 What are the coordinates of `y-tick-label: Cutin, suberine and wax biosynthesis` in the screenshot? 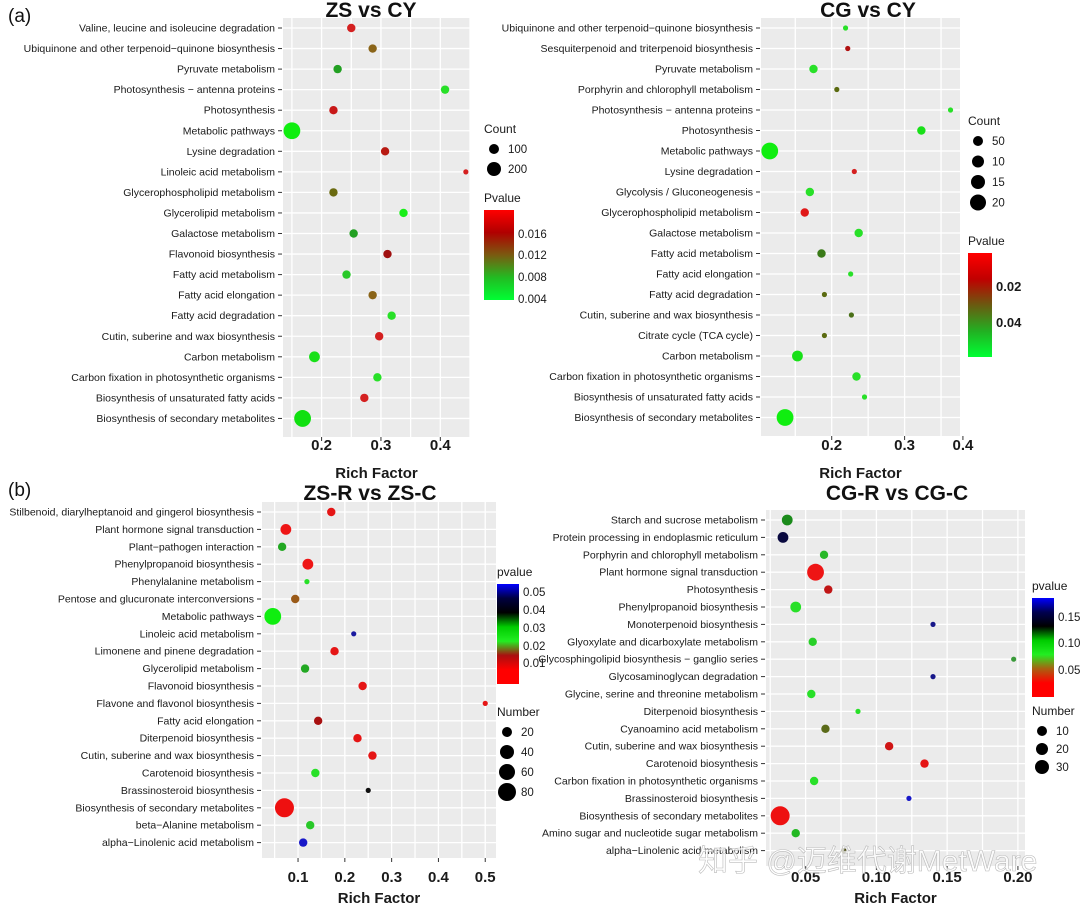 It's located at (188, 337).